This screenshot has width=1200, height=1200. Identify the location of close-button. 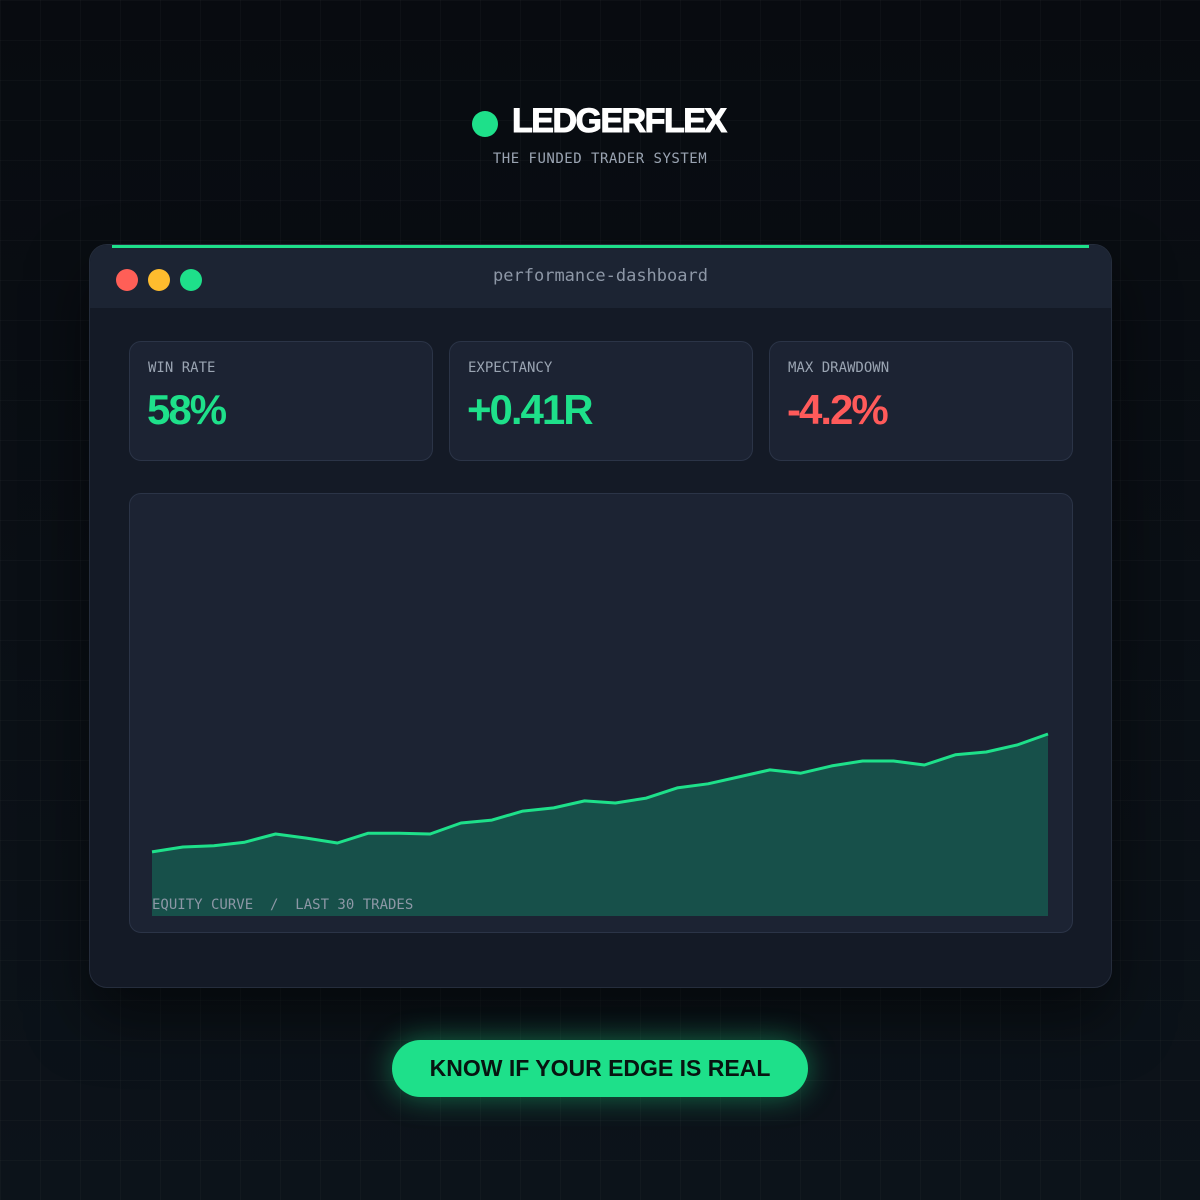
(127, 280).